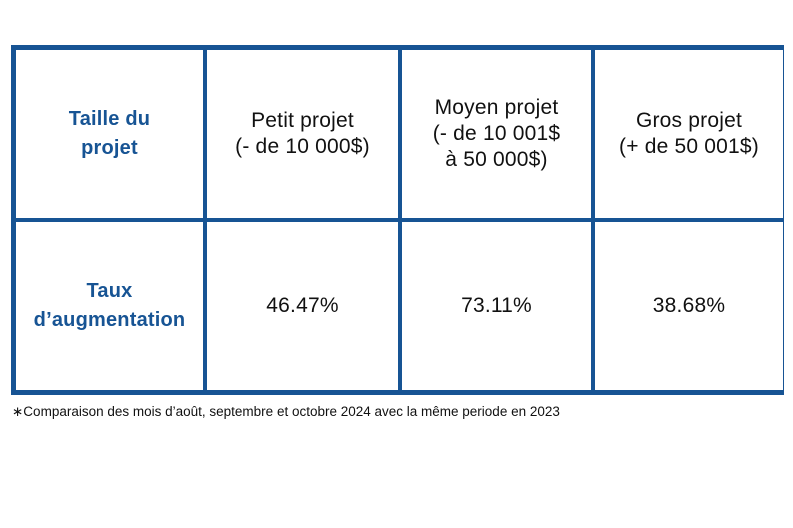 This screenshot has height=528, width=793. I want to click on value-large-project: 38.68%, so click(689, 306).